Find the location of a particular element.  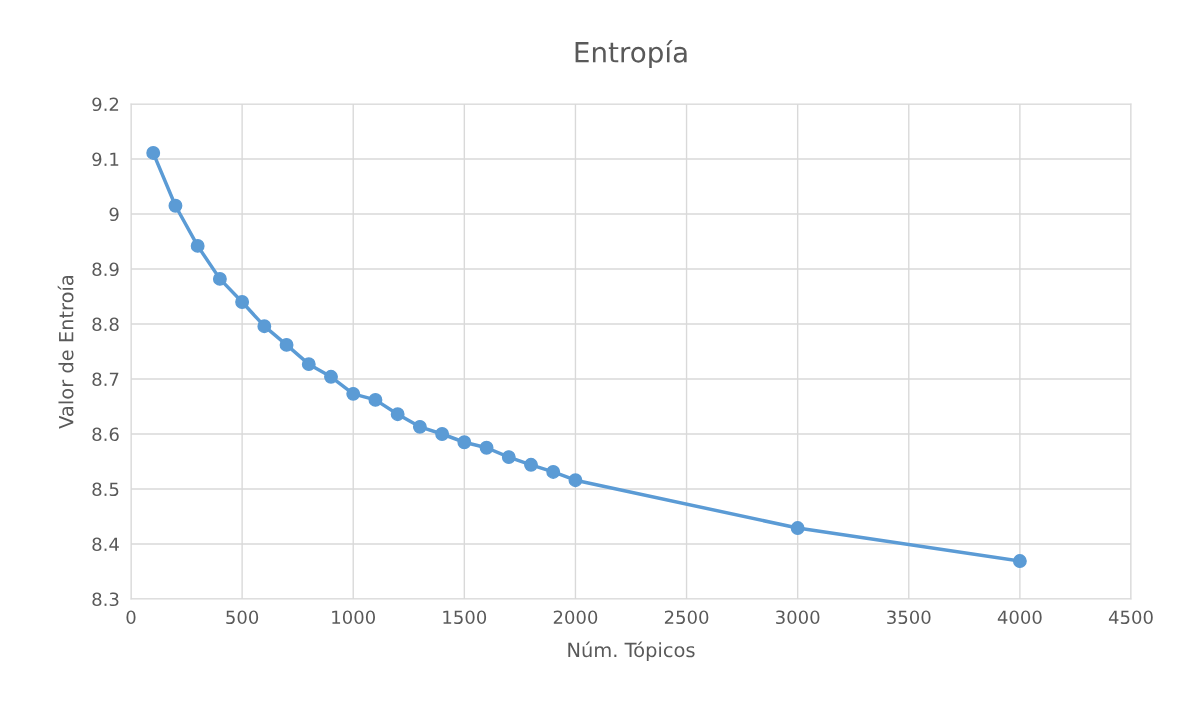

x-axis-title: Núm. Tópicos is located at coordinates (631, 651).